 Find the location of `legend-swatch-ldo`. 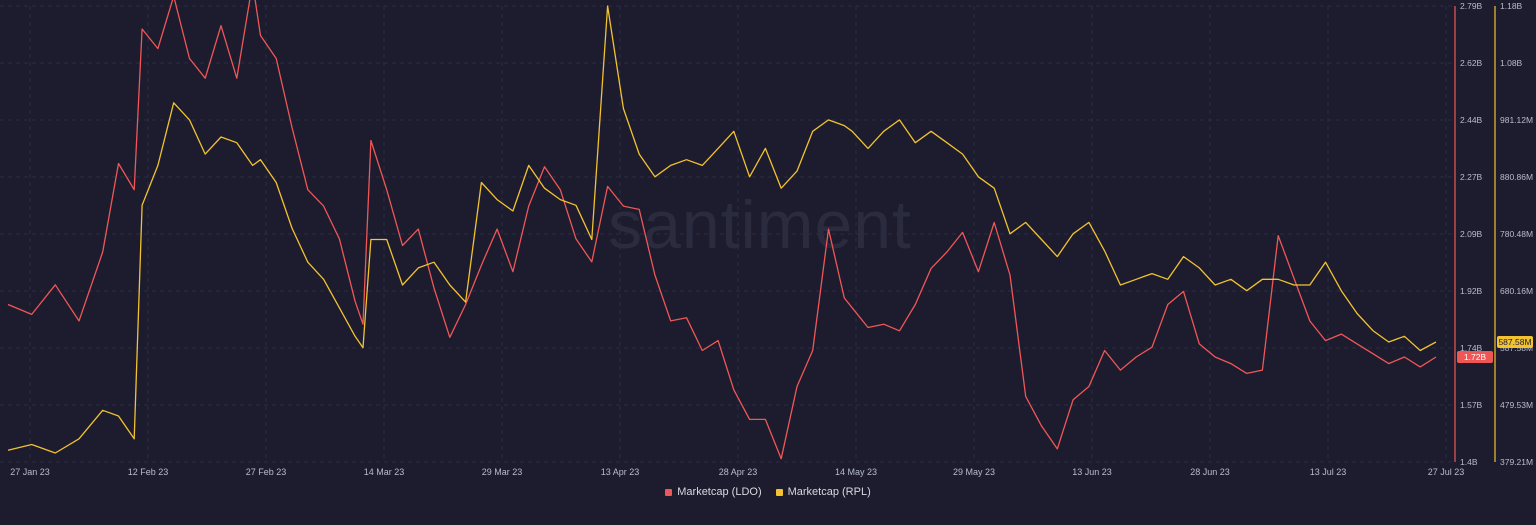

legend-swatch-ldo is located at coordinates (669, 492).